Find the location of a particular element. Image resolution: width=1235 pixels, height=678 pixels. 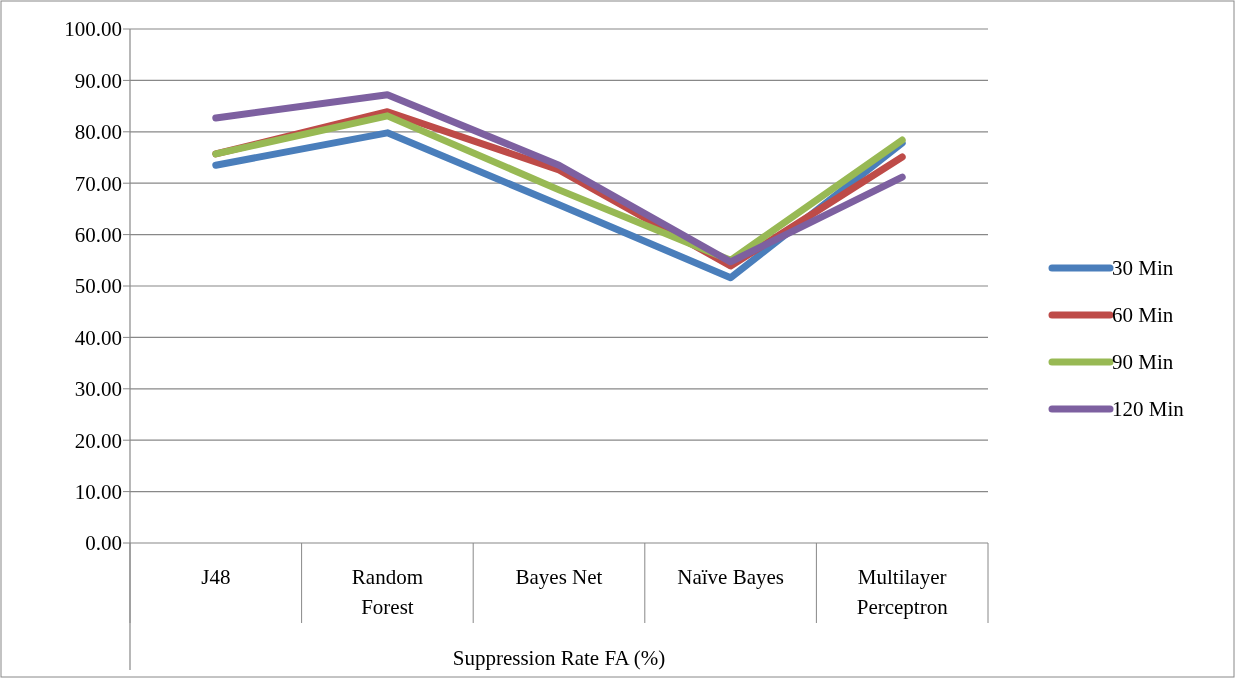

x-tick-label: J48 is located at coordinates (216, 577).